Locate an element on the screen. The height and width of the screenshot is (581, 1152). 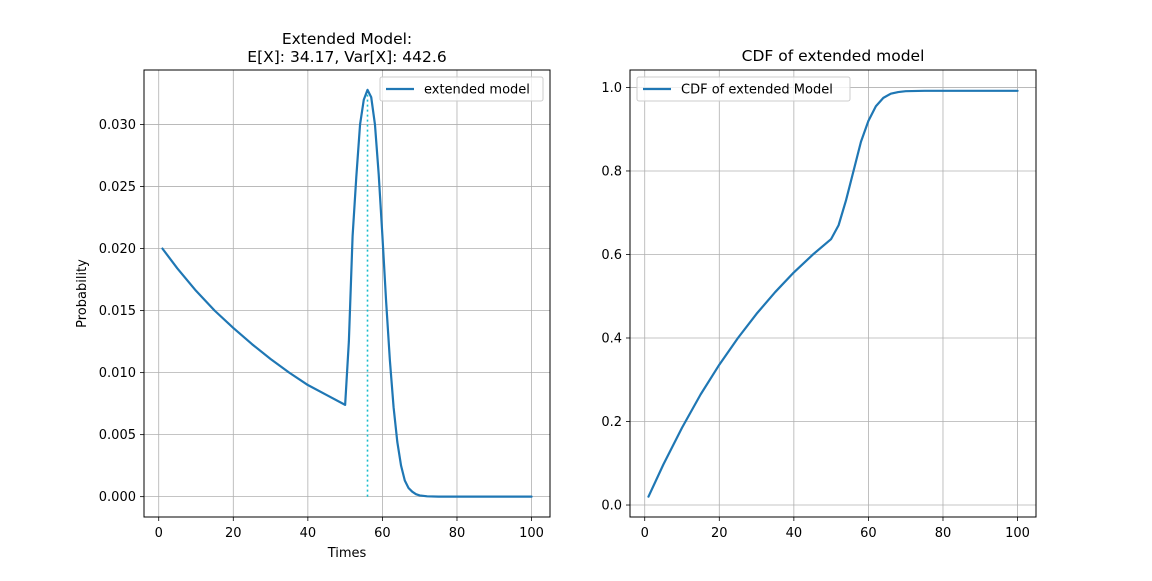
y-tick-label: 0.4 is located at coordinates (611, 338).